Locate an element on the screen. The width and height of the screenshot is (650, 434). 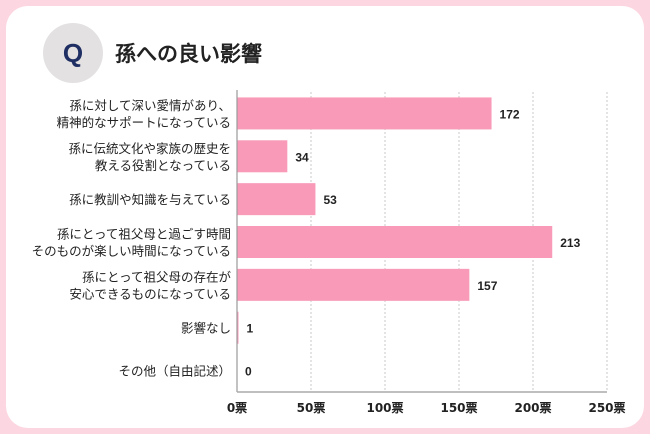
category-label: 孫に伝統文化や家族の歴史を is located at coordinates (149, 148).